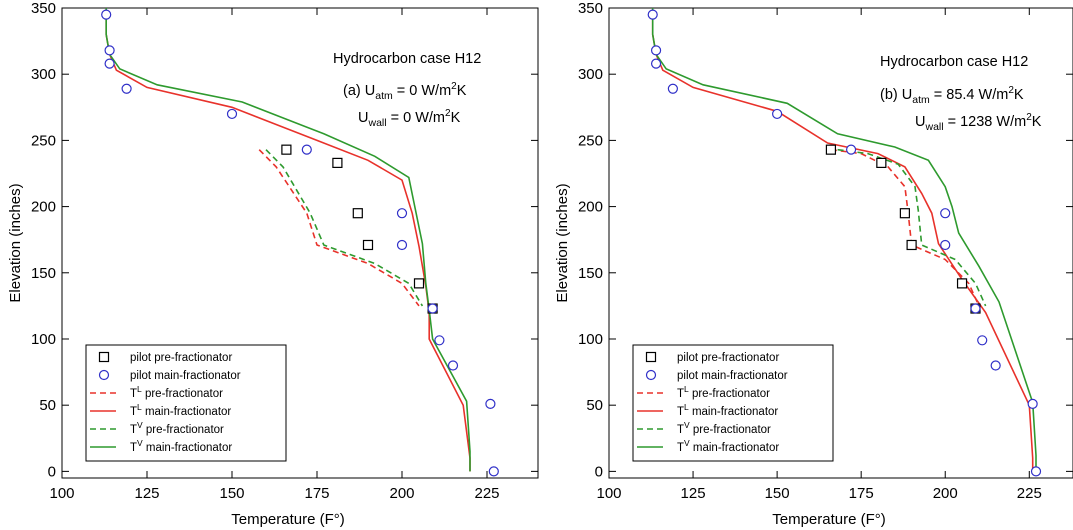 The height and width of the screenshot is (530, 1073). Describe the element at coordinates (405, 91) in the screenshot. I see `u-atm-label: (a) Uatm = 0 W/m2K` at that location.